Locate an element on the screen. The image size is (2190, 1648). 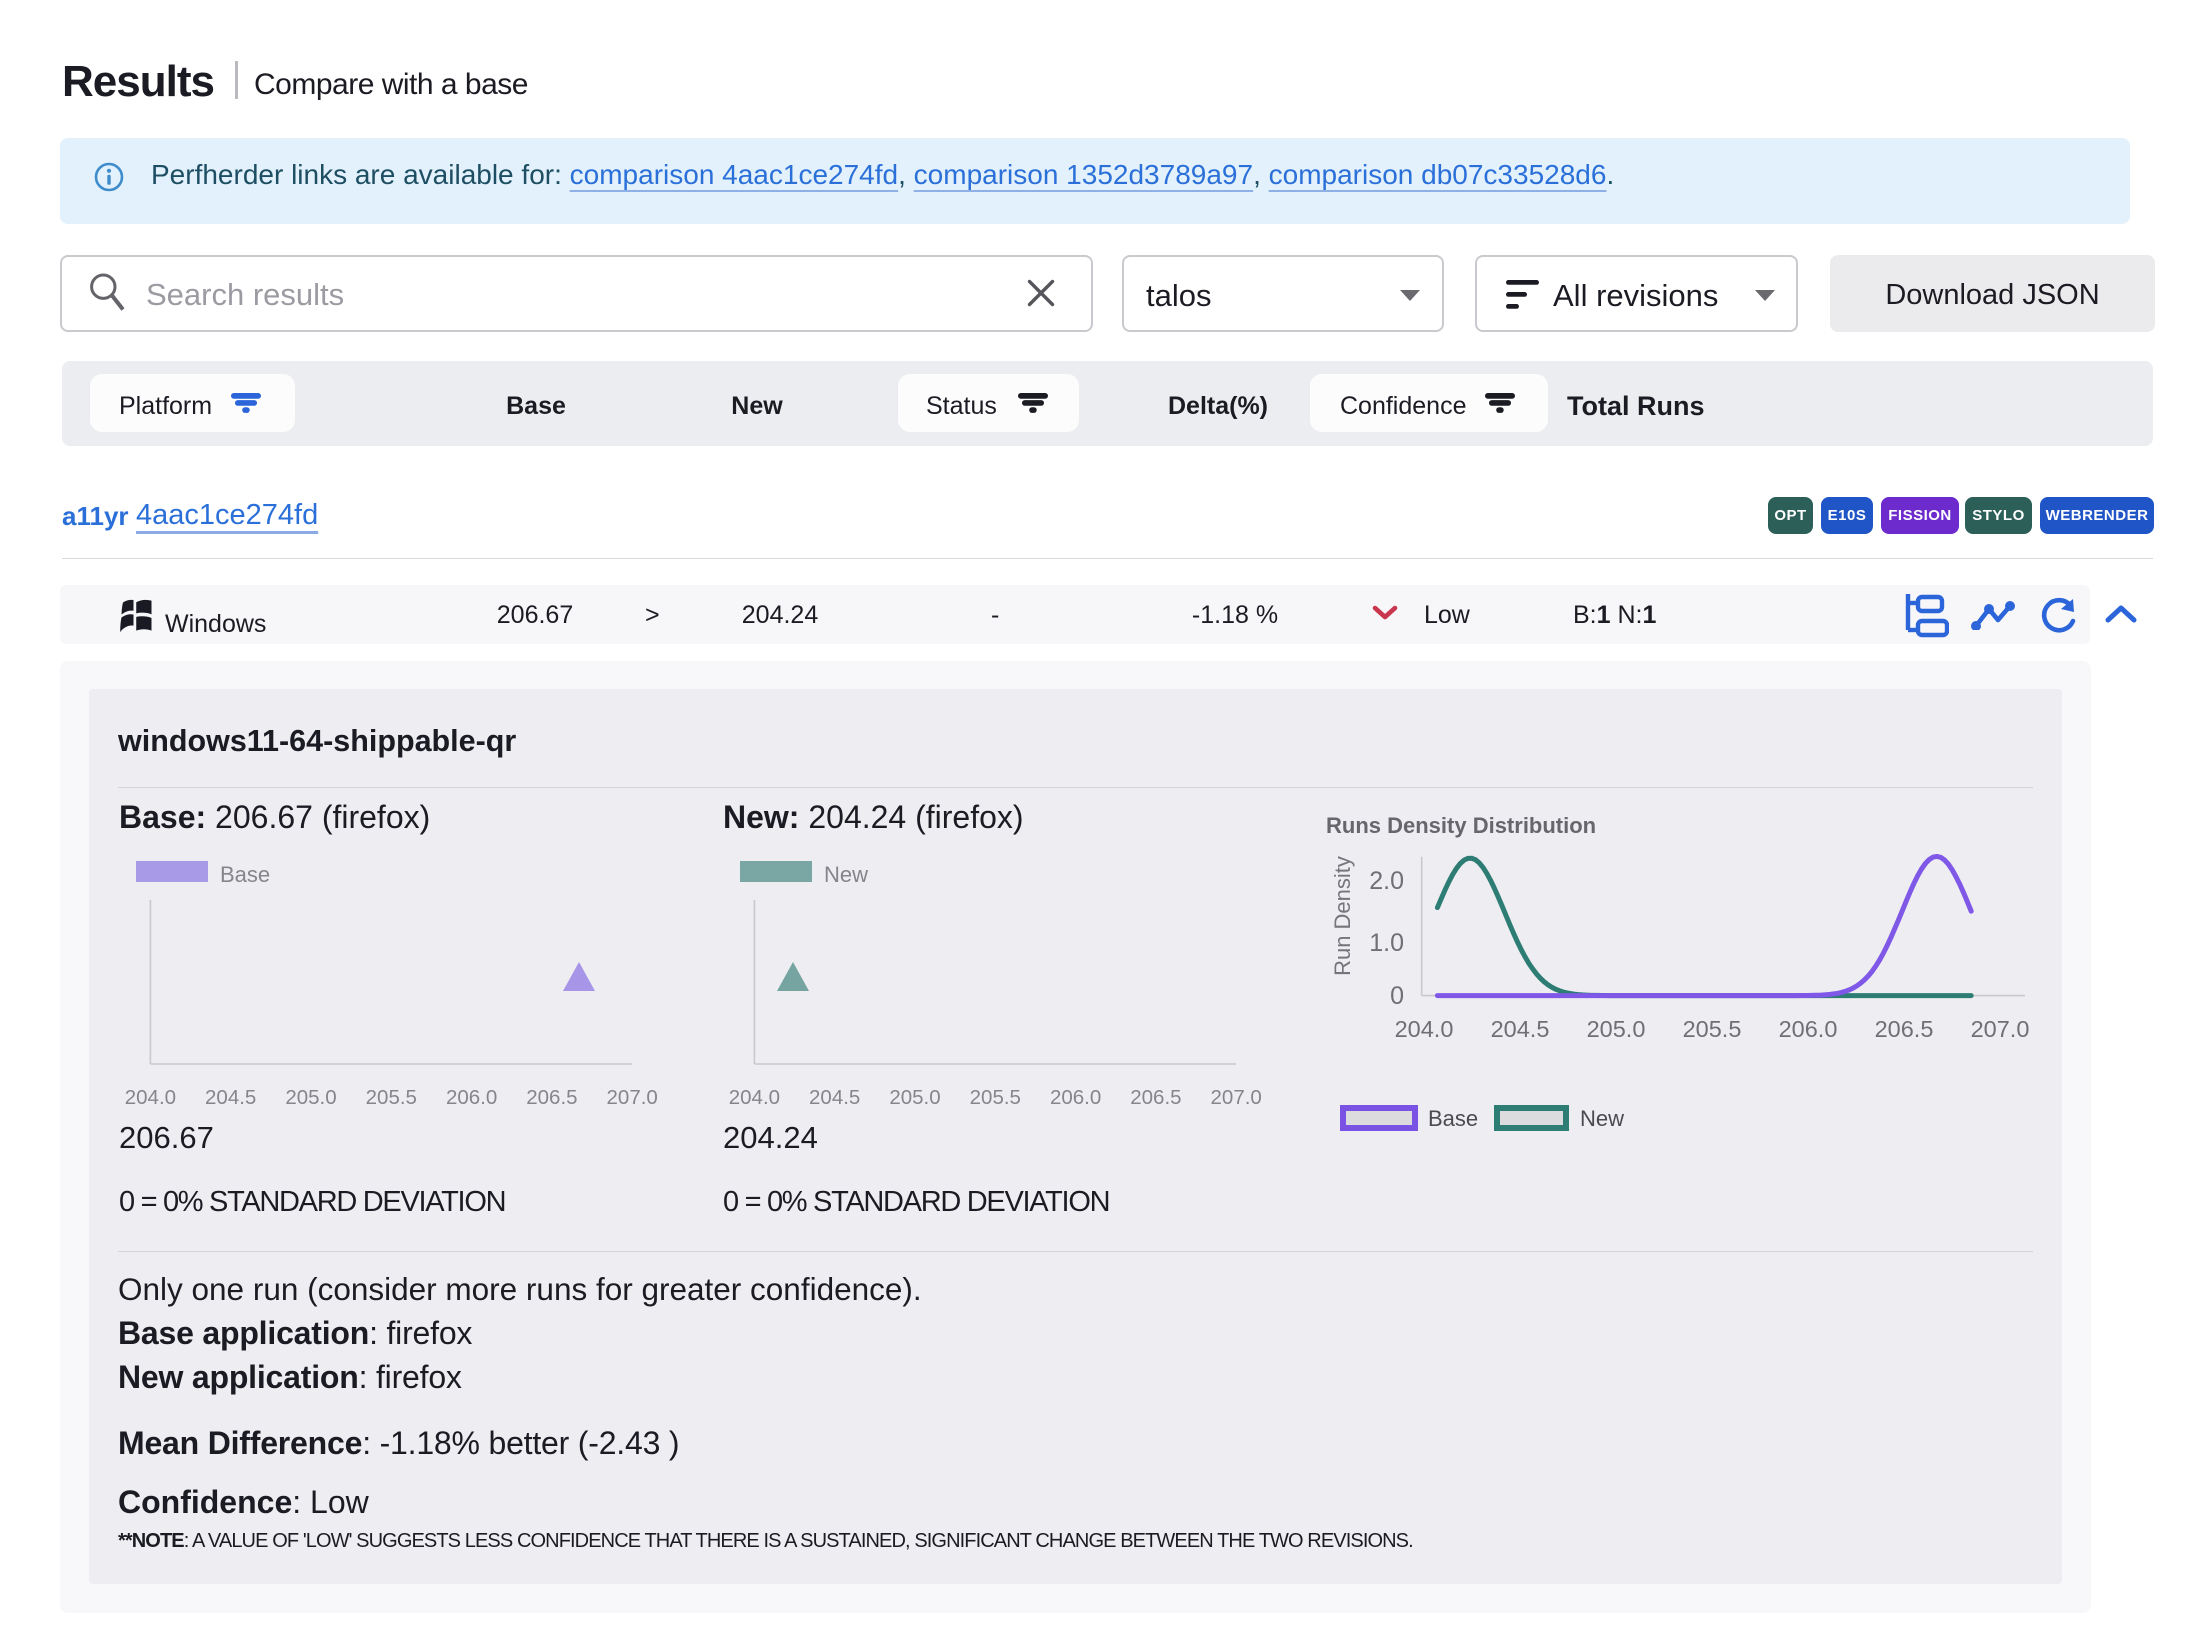
svg-text: 2.0 is located at coordinates (1386, 881).